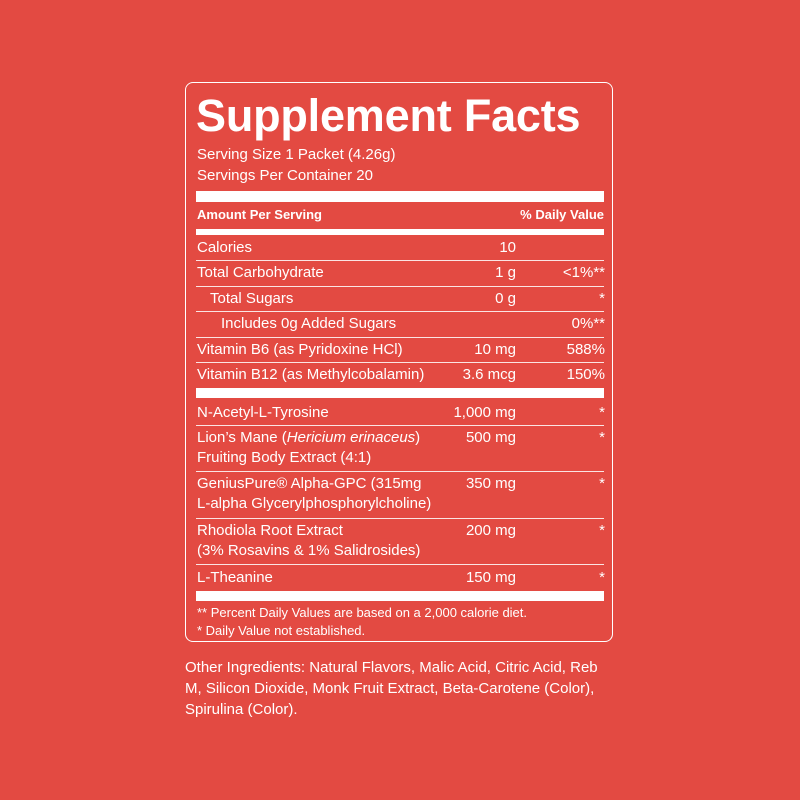  What do you see at coordinates (281, 630) in the screenshot?
I see `footnote-not-established: * Daily Value not established.` at bounding box center [281, 630].